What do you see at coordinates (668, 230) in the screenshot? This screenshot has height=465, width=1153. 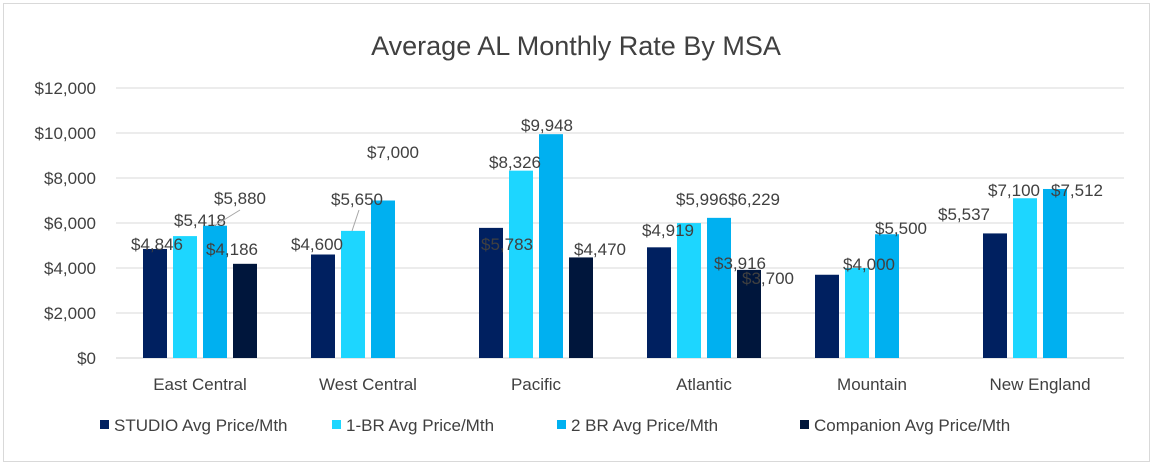 I see `data-label: $4,919` at bounding box center [668, 230].